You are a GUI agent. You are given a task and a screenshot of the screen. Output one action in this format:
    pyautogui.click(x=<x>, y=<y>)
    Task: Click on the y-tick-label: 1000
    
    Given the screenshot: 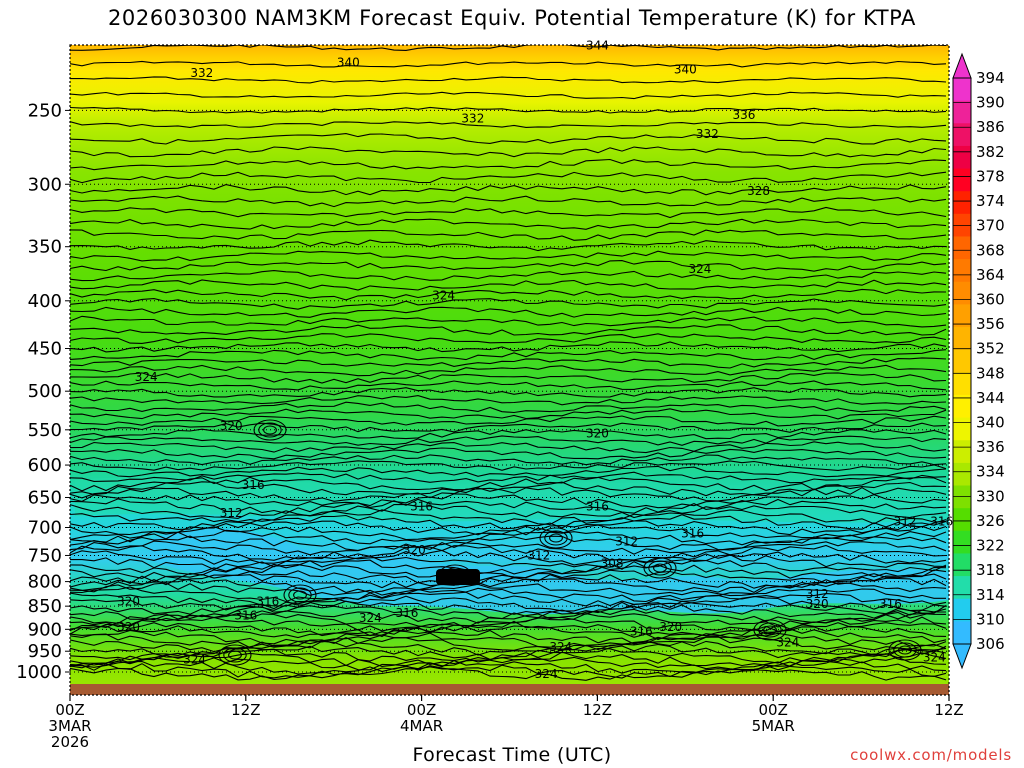 What is the action you would take?
    pyautogui.click(x=39, y=672)
    